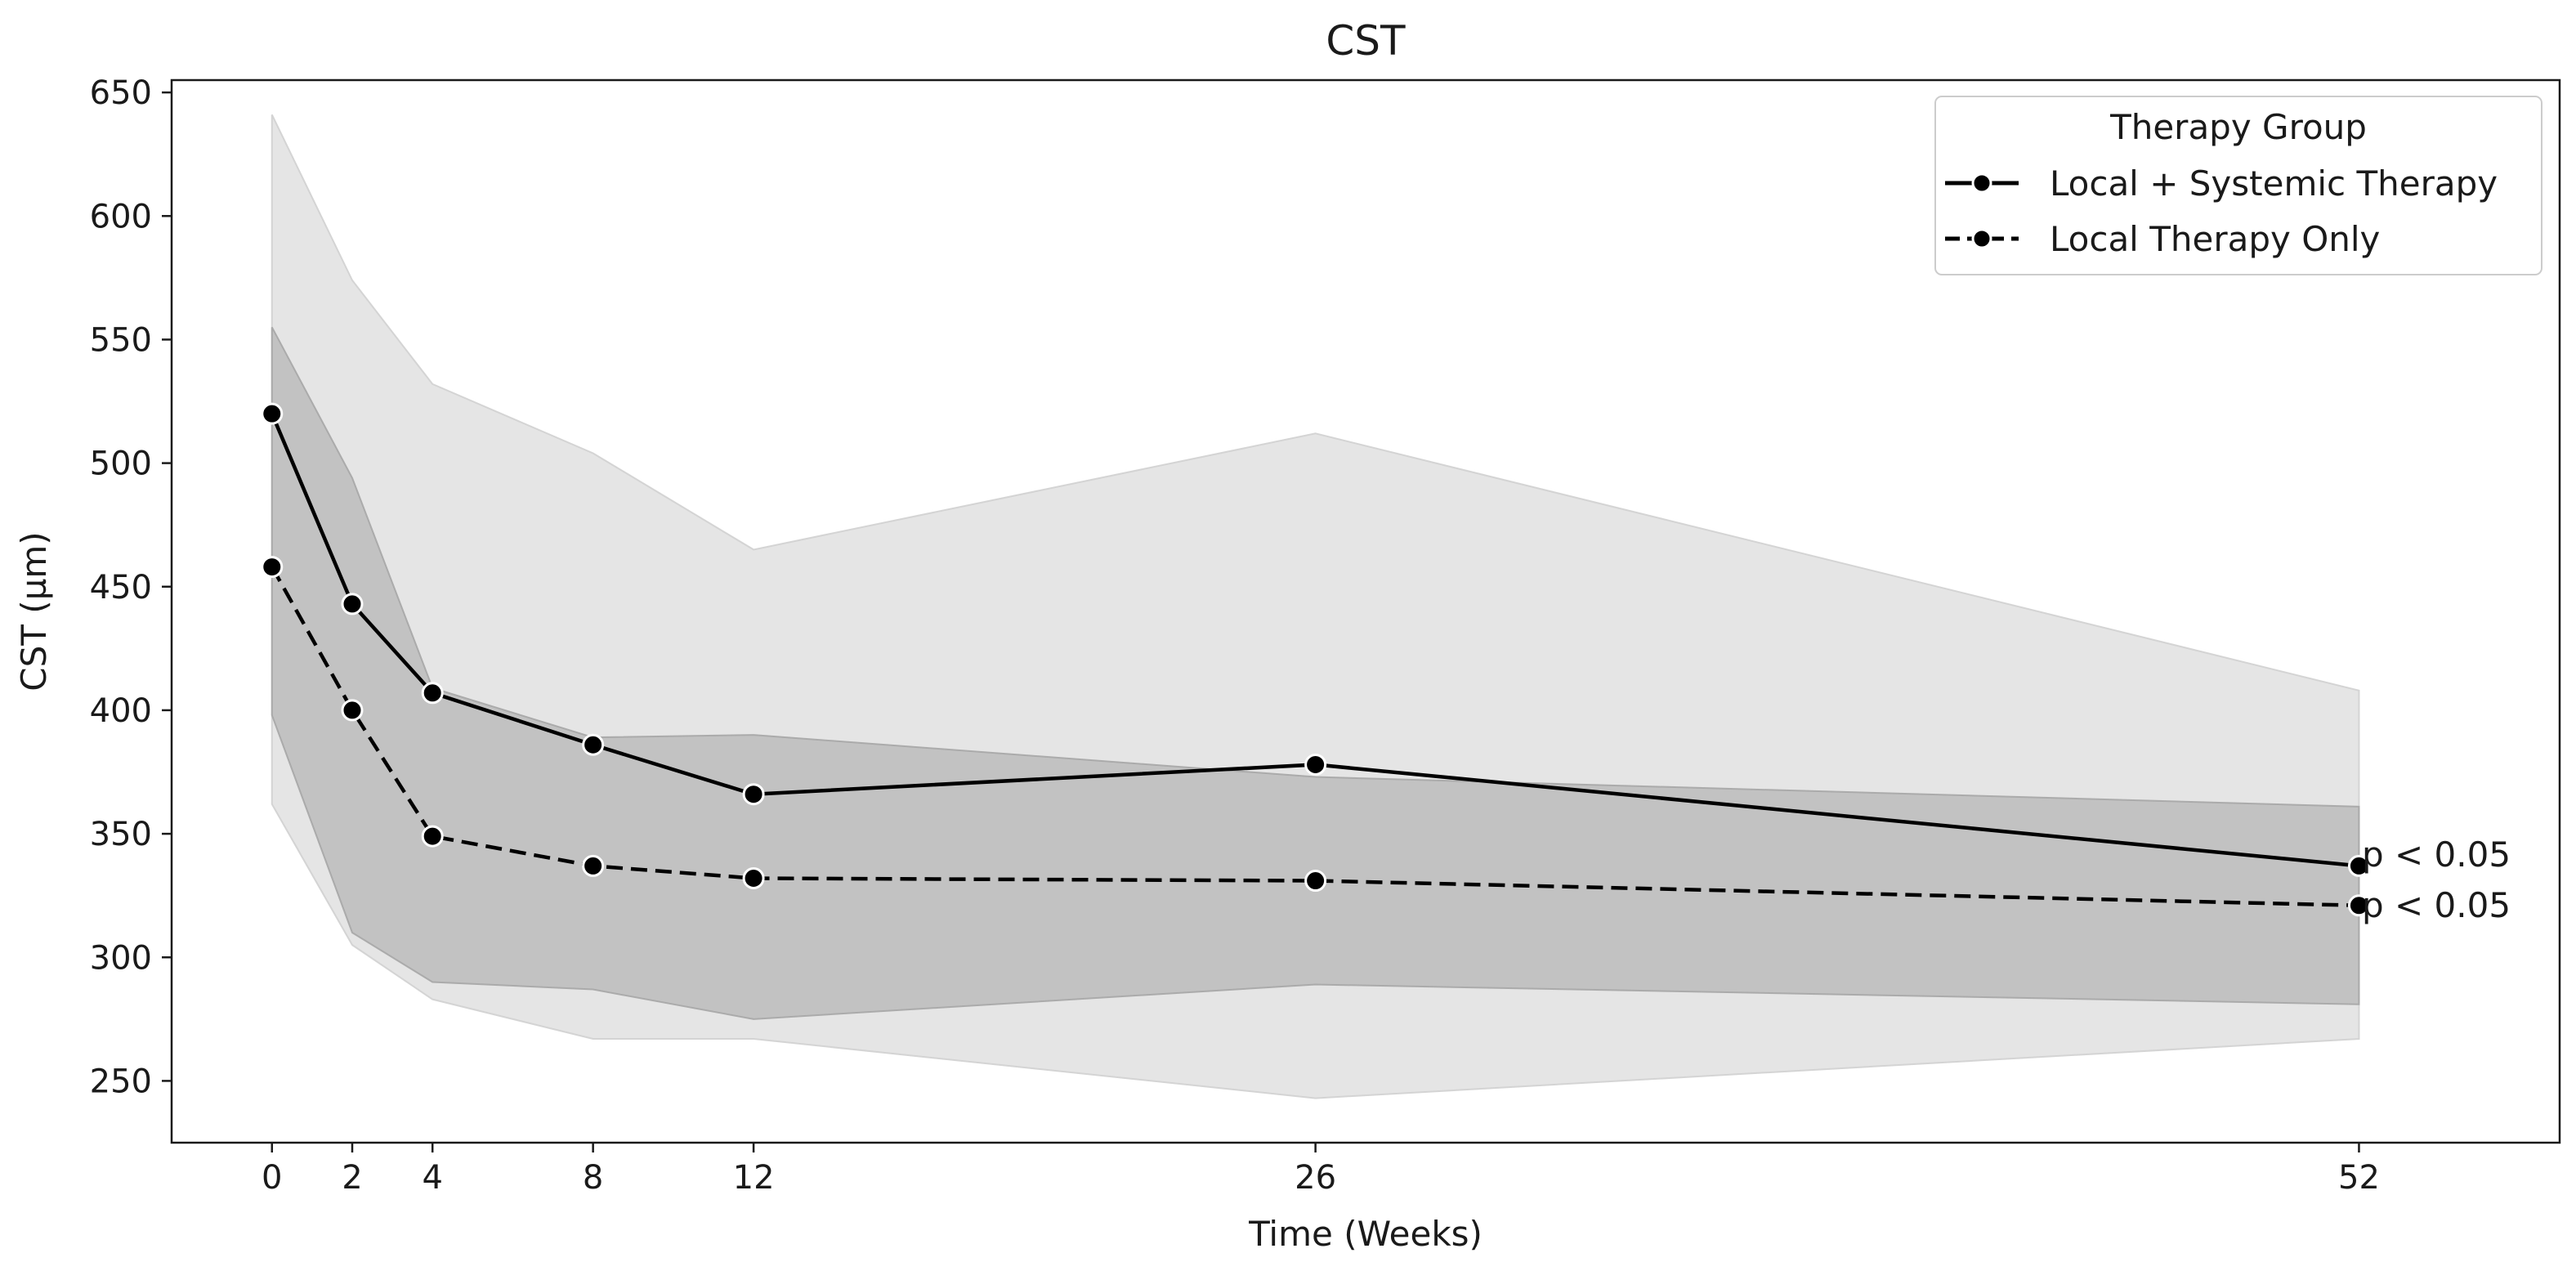 The height and width of the screenshot is (1271, 2576). I want to click on y-tick-label: 450, so click(121, 587).